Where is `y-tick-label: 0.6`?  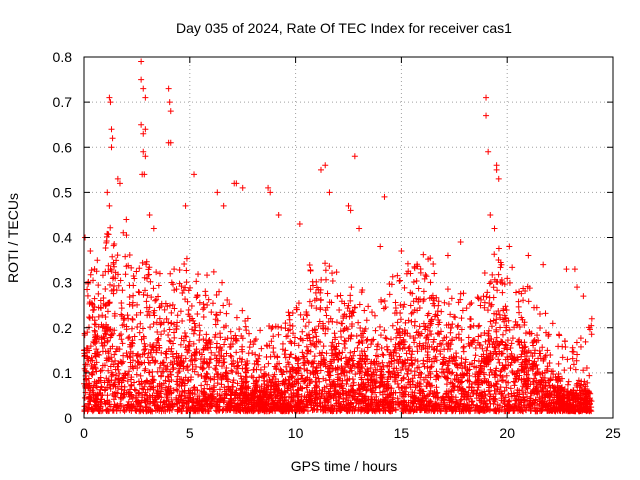
y-tick-label: 0.6 is located at coordinates (63, 147).